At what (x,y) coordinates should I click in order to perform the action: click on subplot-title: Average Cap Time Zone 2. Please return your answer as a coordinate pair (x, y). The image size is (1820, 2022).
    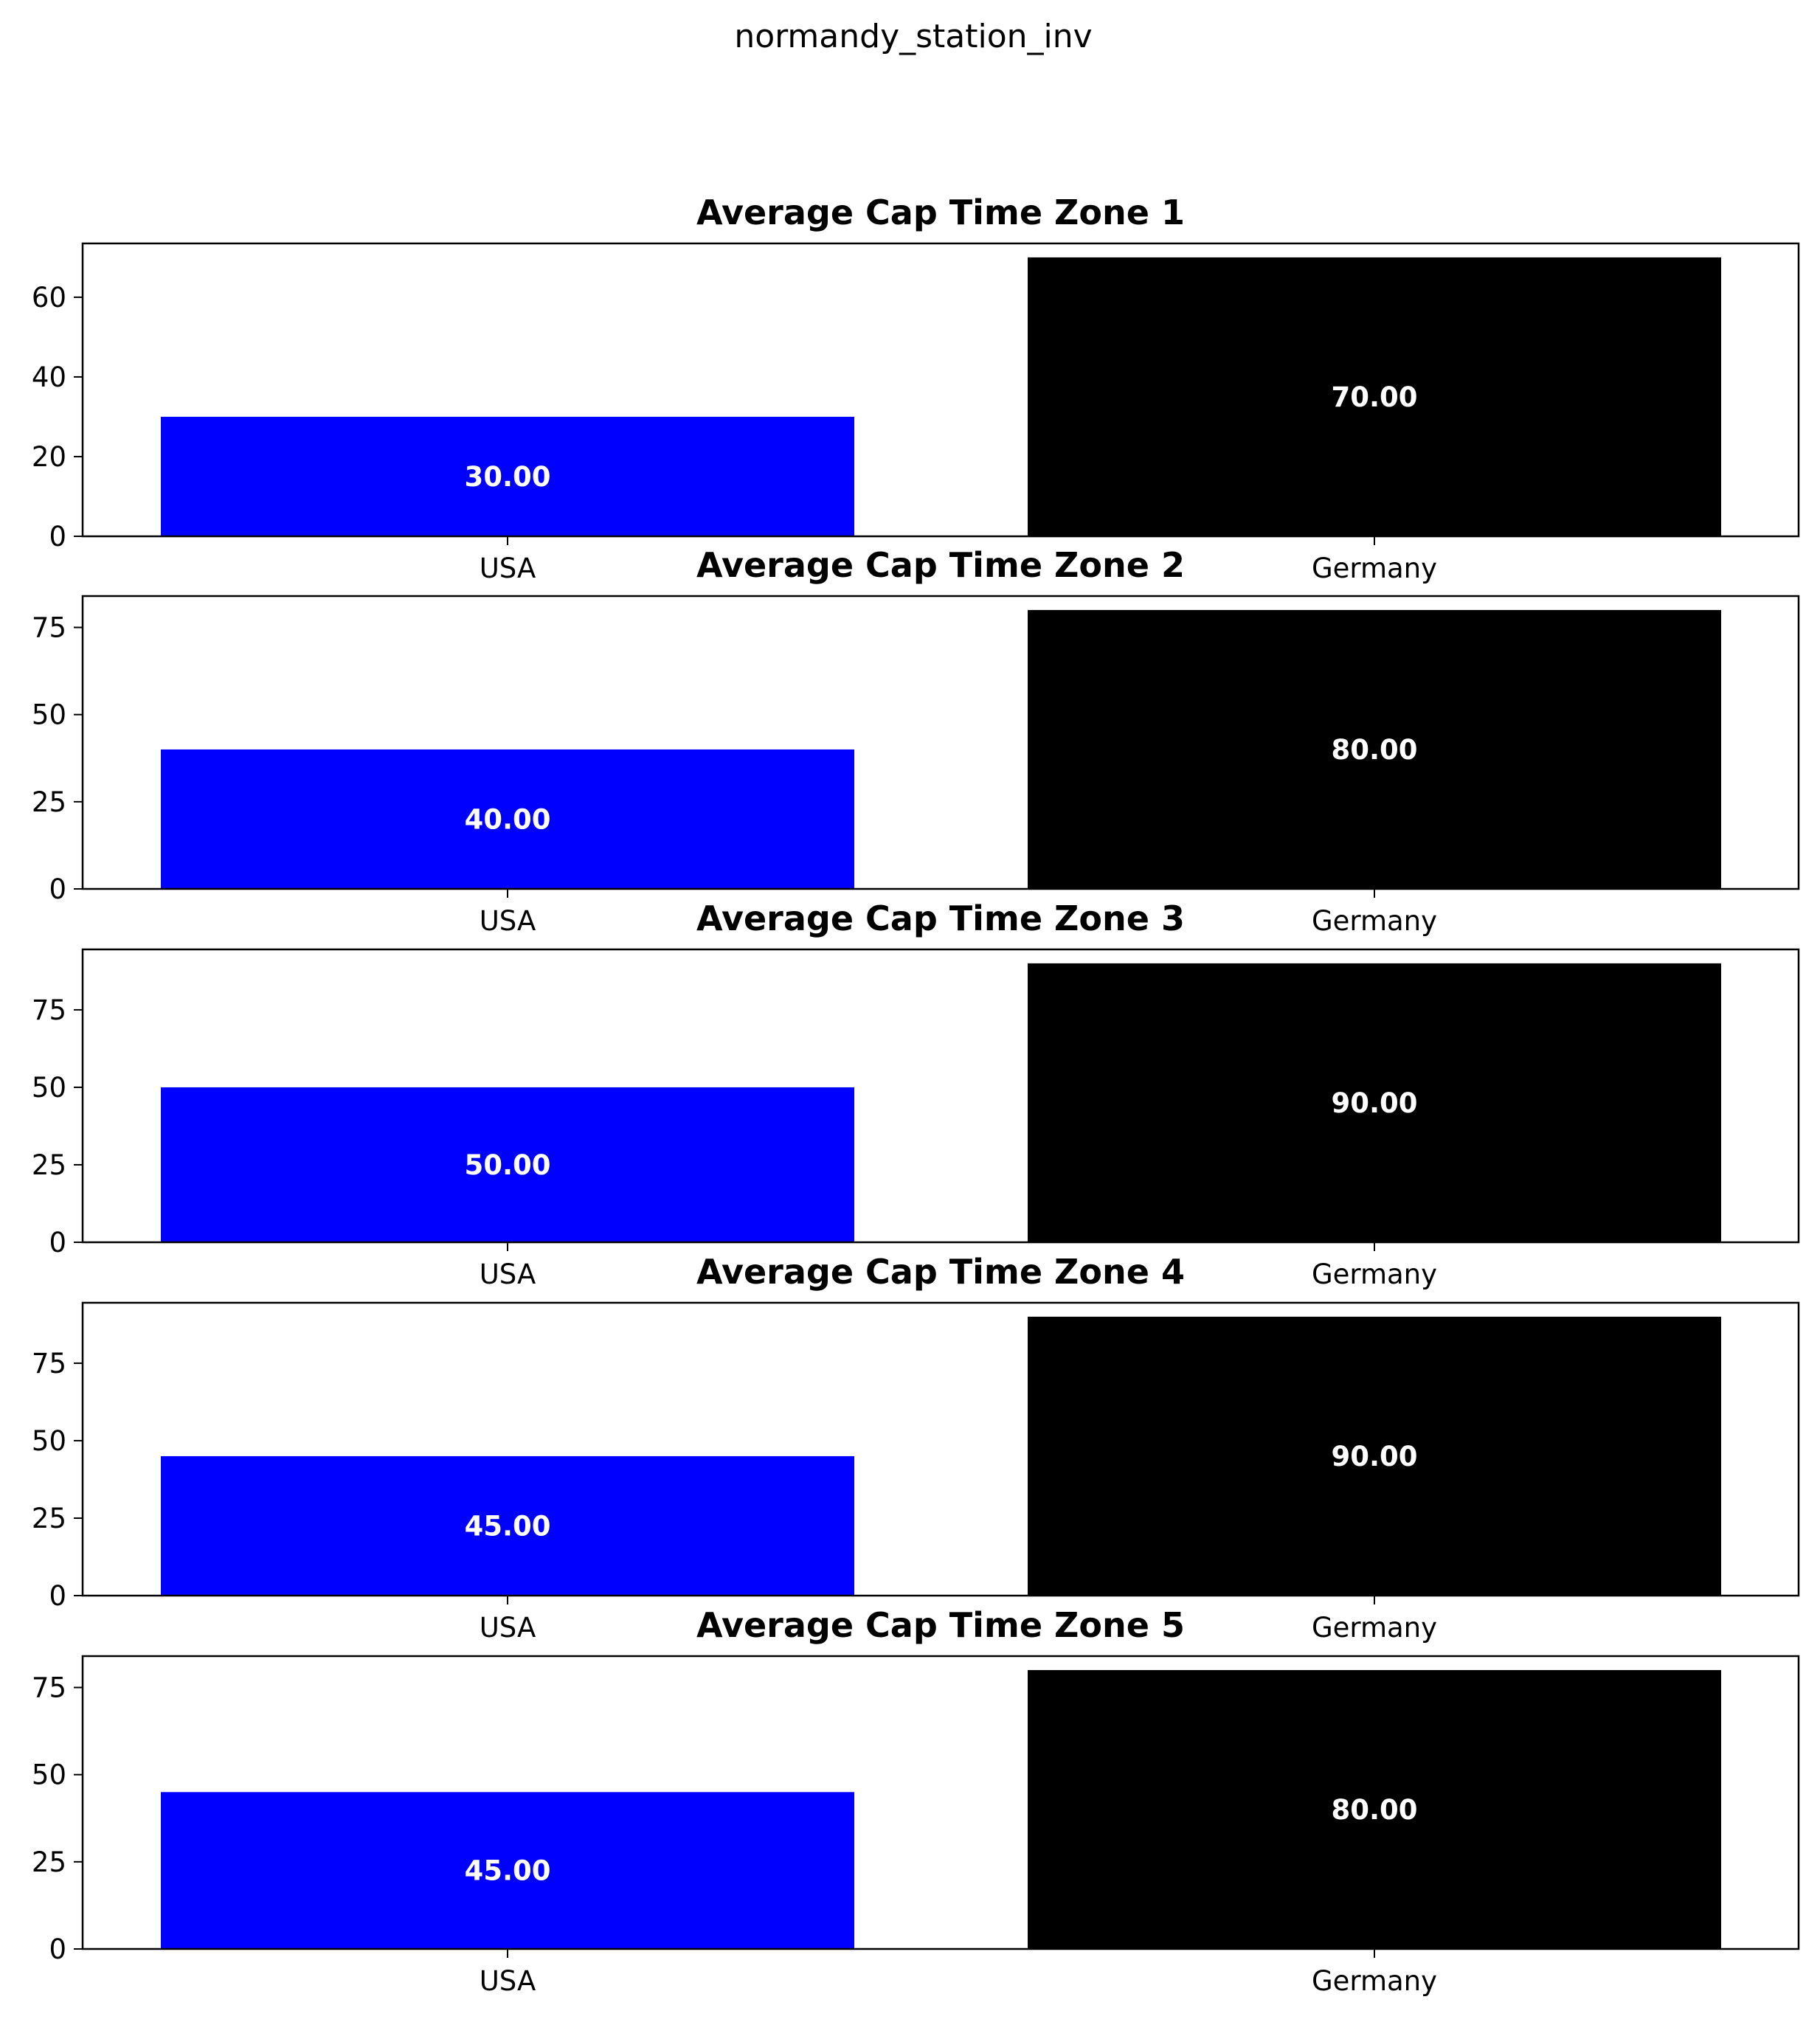
    Looking at the image, I should click on (940, 565).